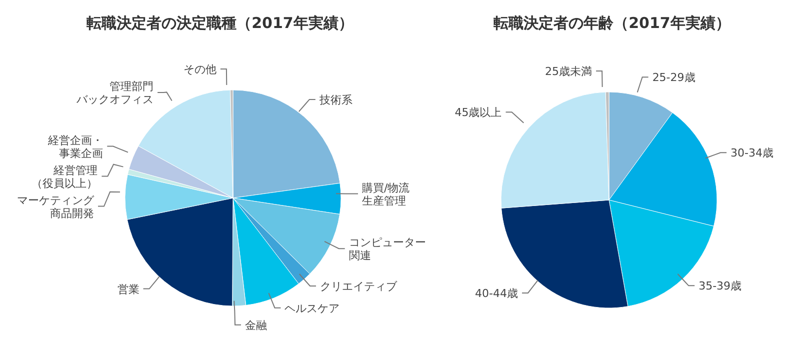 Image resolution: width=800 pixels, height=345 pixels. Describe the element at coordinates (720, 285) in the screenshot. I see `slice-label: 35-39歳` at that location.